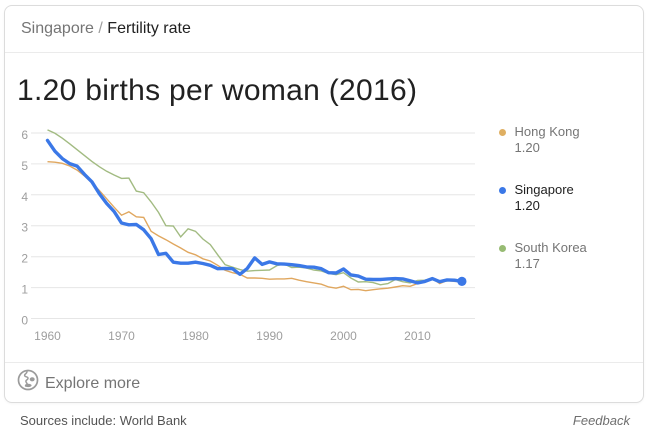 The height and width of the screenshot is (436, 650). What do you see at coordinates (24, 228) in the screenshot?
I see `svg-text: 3` at bounding box center [24, 228].